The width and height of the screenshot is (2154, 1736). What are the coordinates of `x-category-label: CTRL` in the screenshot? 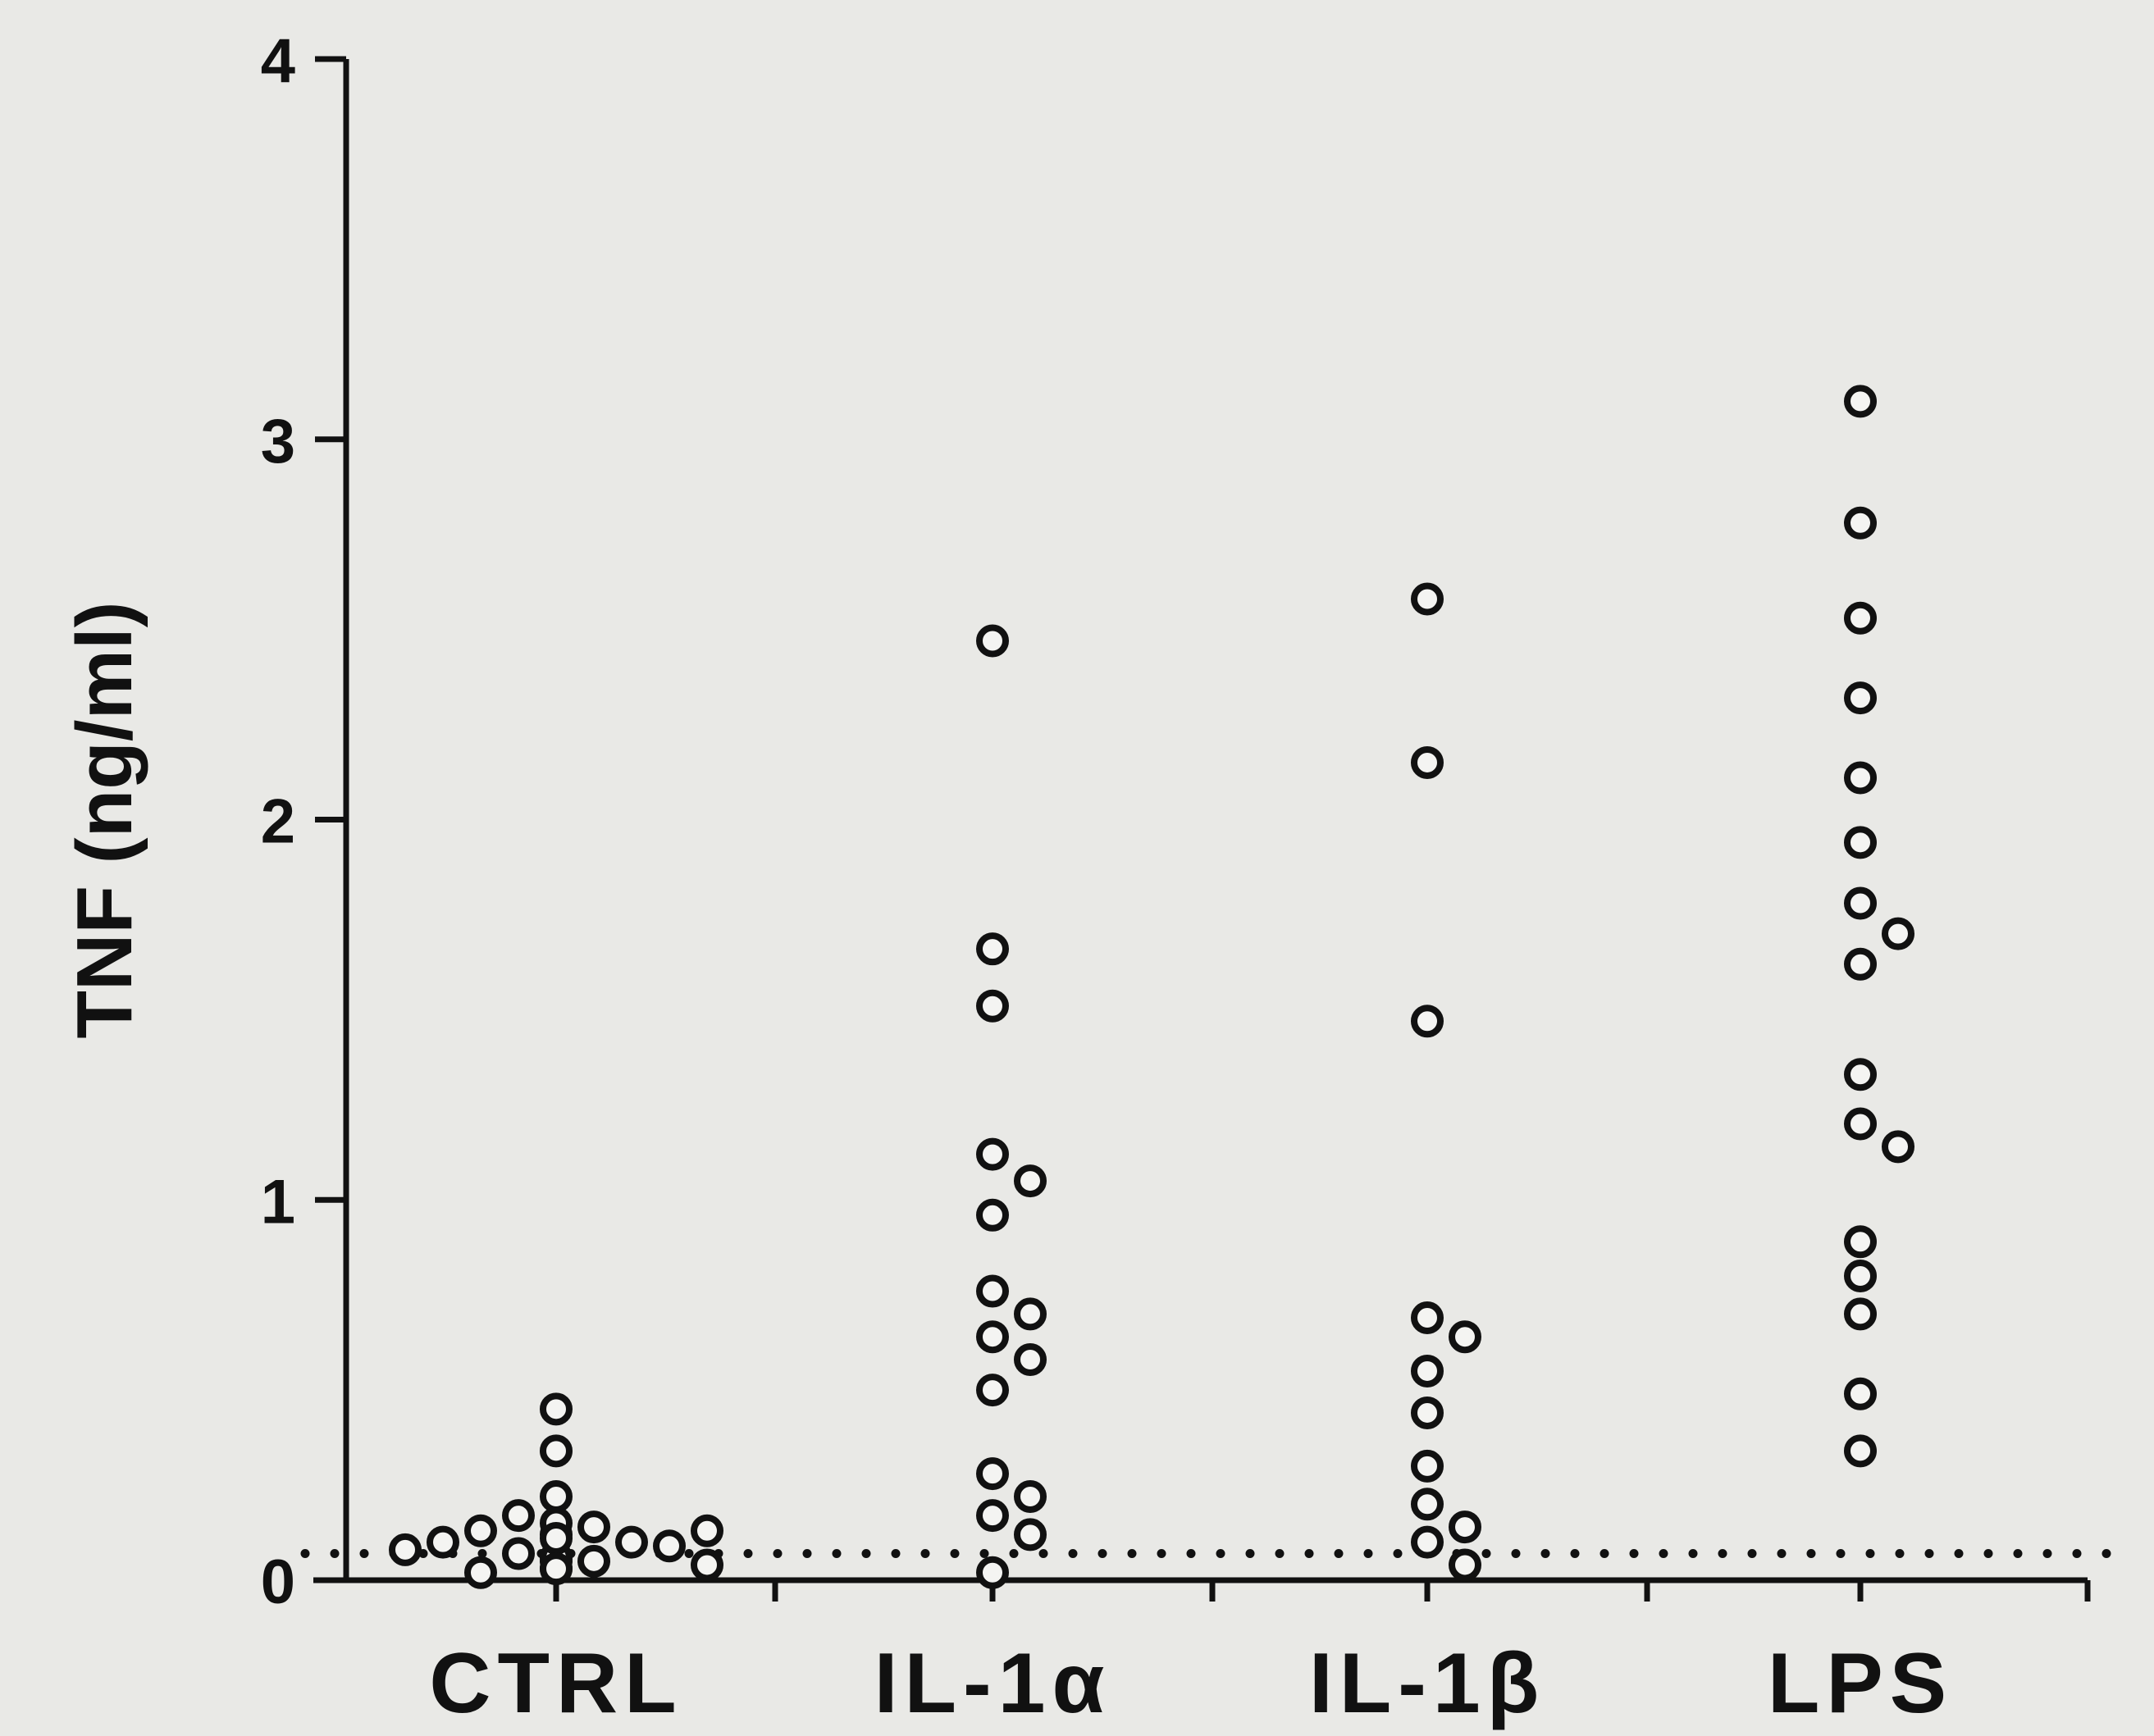 It's located at (555, 1684).